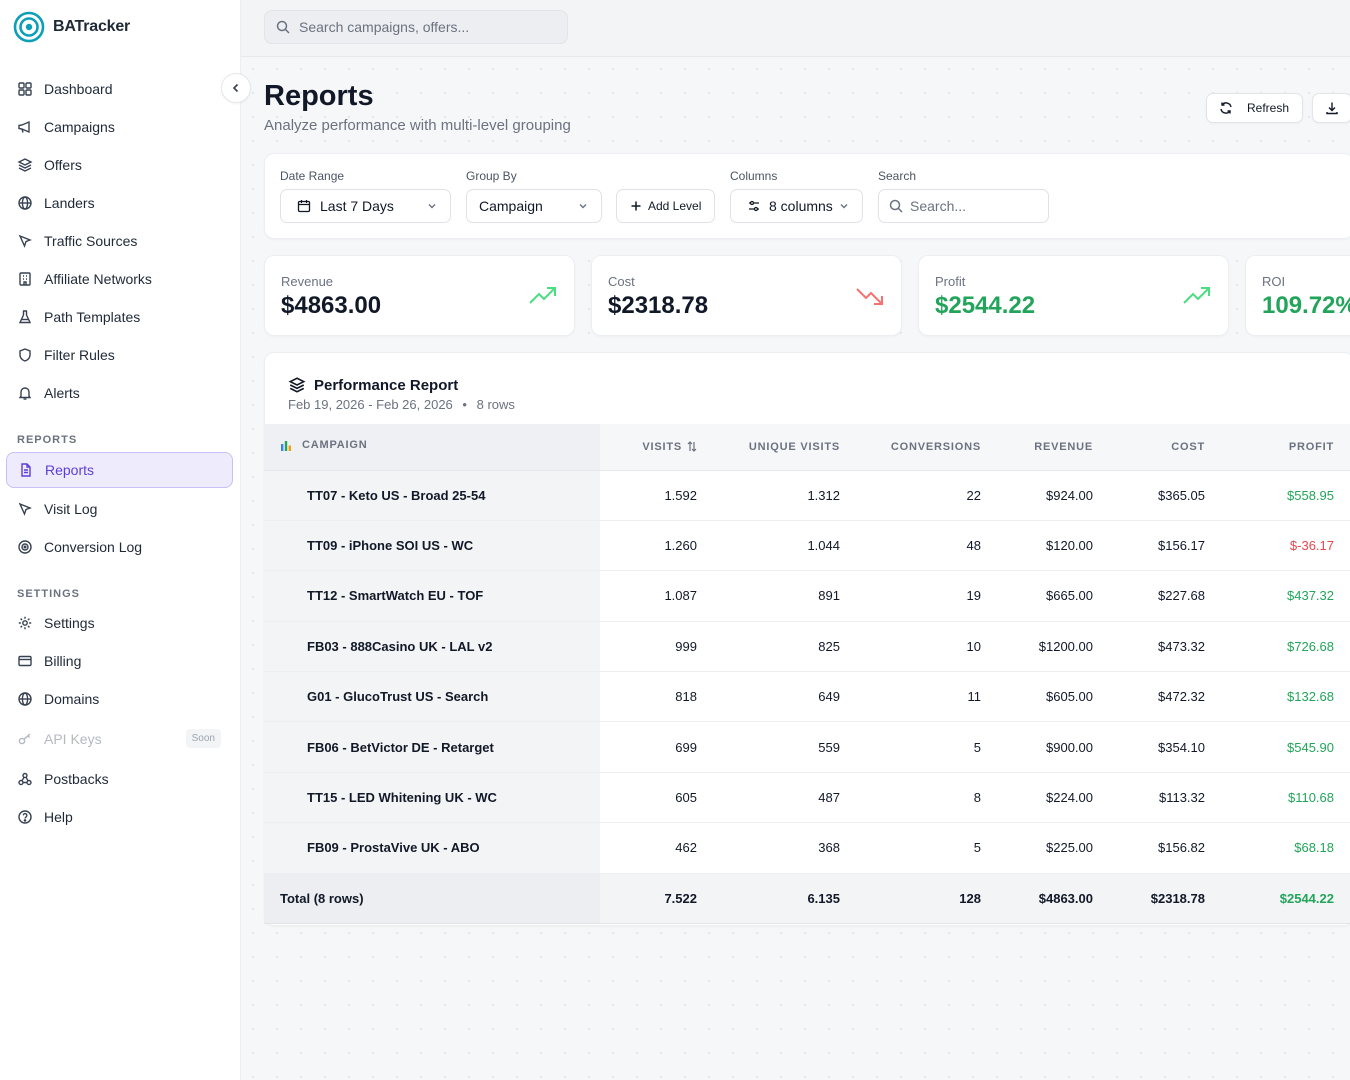 Image resolution: width=1350 pixels, height=1080 pixels. What do you see at coordinates (71, 27) in the screenshot?
I see `brand: BATracker` at bounding box center [71, 27].